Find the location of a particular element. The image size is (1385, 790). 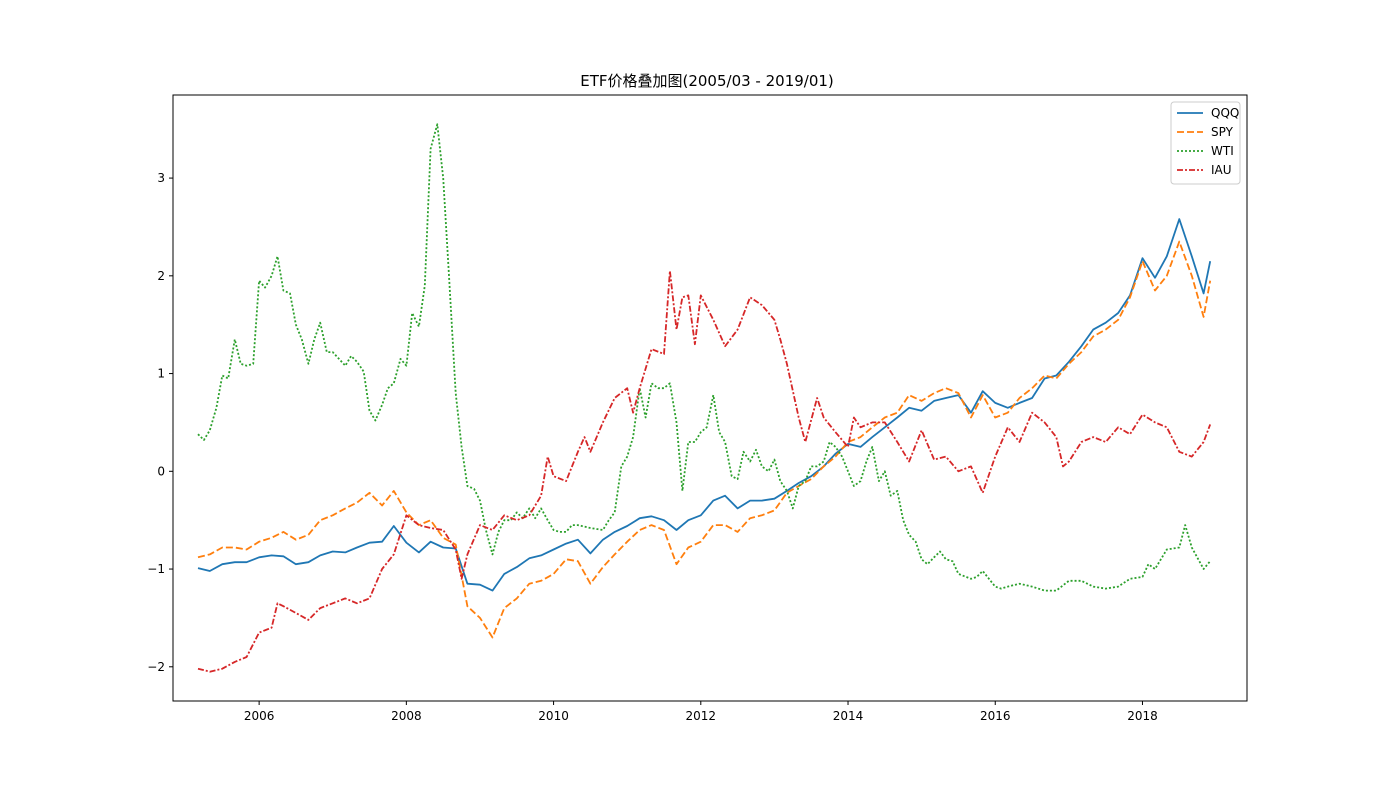

y-tick-label: −2 is located at coordinates (156, 667).